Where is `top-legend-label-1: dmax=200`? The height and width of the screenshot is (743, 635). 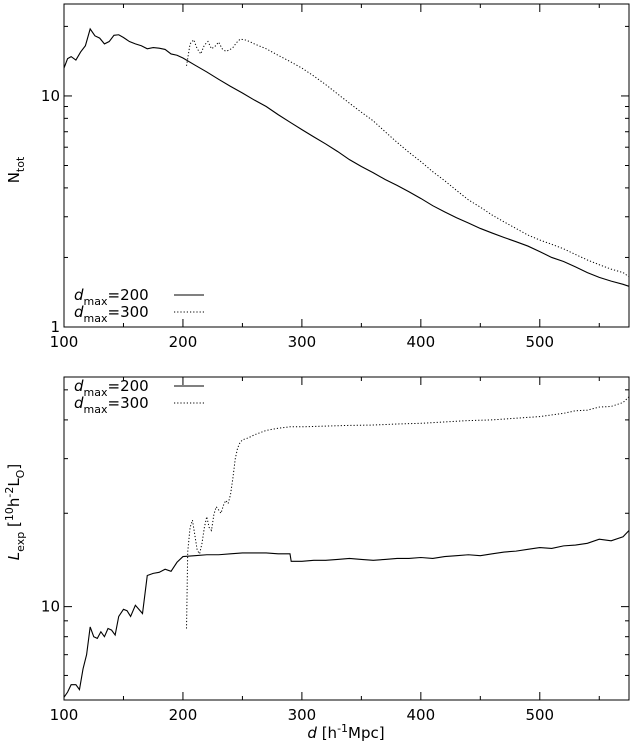 top-legend-label-1: dmax=200 is located at coordinates (111, 297).